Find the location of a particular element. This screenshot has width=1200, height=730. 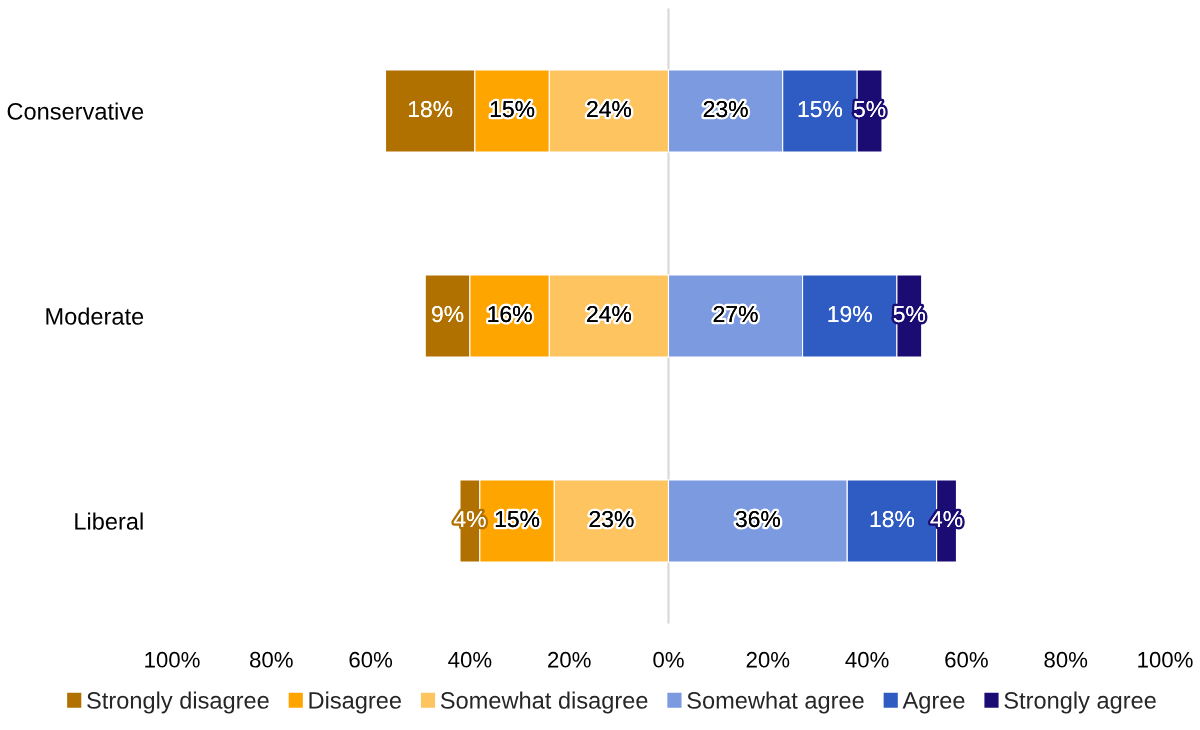

y-tick-label: Moderate is located at coordinates (95, 316).